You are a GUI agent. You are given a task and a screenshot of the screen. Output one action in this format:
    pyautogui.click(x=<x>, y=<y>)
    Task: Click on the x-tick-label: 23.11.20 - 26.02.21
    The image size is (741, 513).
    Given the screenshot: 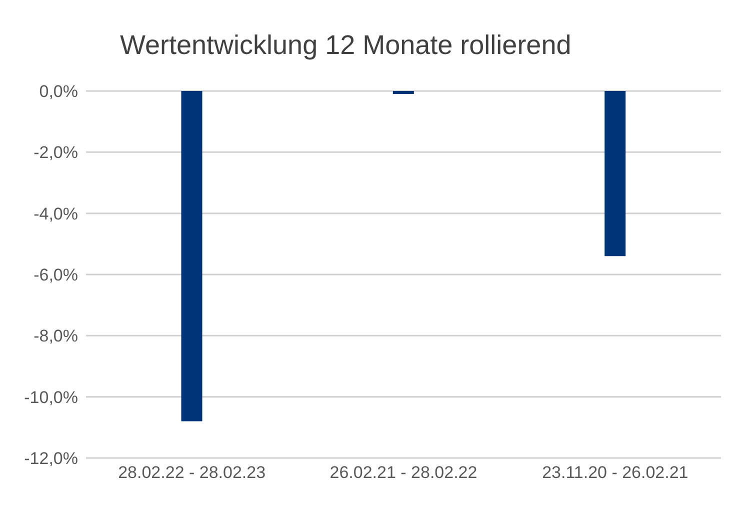 What is the action you would take?
    pyautogui.click(x=615, y=472)
    